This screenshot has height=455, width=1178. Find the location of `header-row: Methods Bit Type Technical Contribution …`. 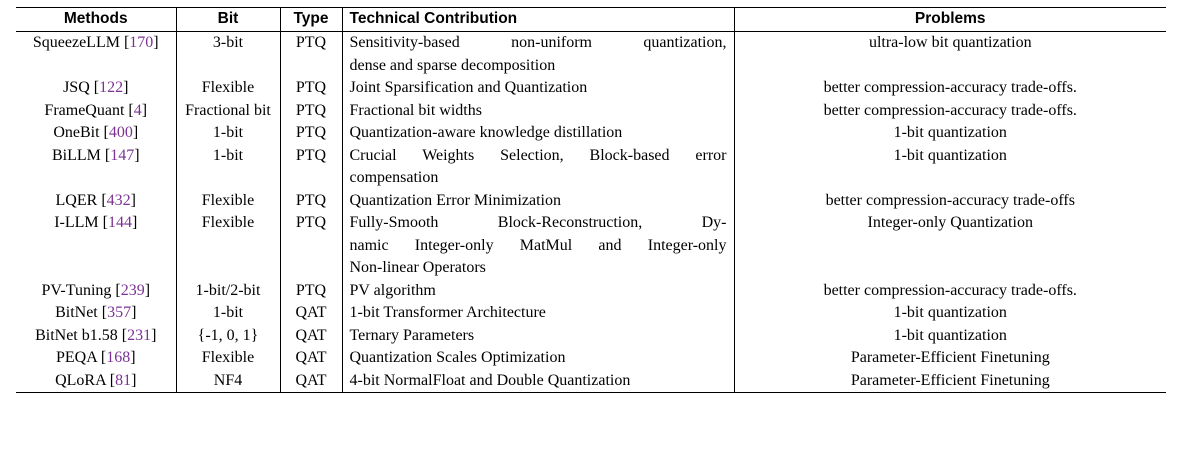

header-row: Methods Bit Type Technical Contribution … is located at coordinates (591, 19).